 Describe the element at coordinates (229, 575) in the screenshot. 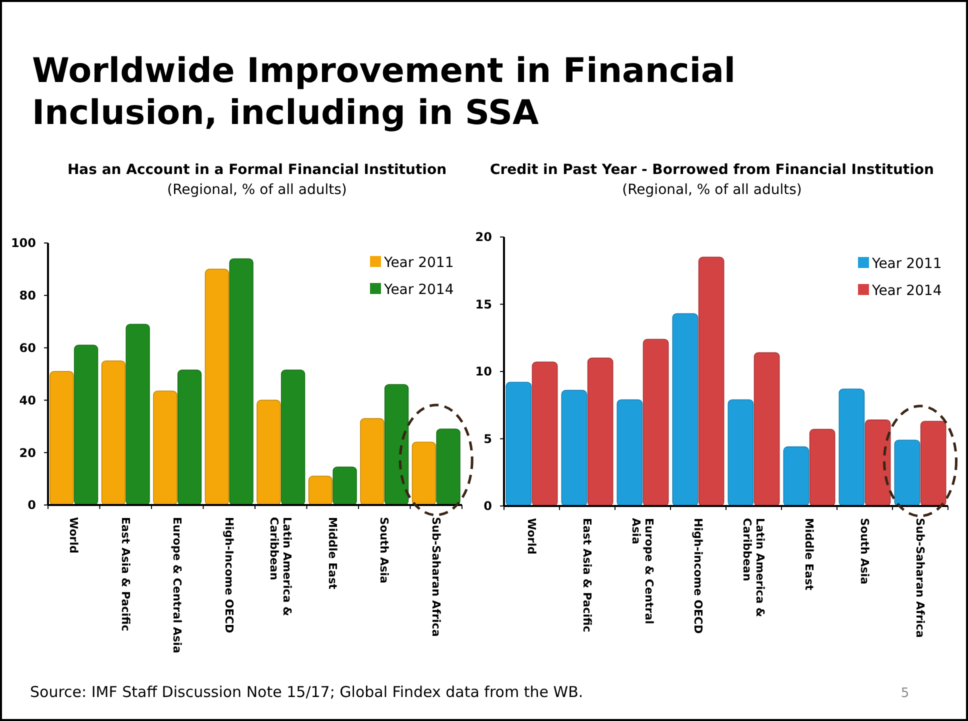

I see `x-tick-label: High-Income OECD` at that location.